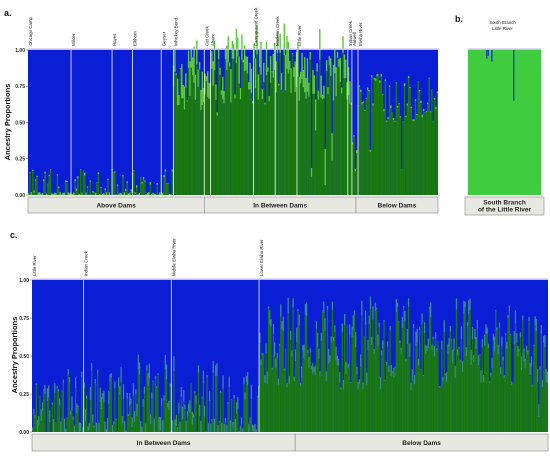 The height and width of the screenshot is (456, 550). What do you see at coordinates (164, 443) in the screenshot?
I see `group-label: In Between Dams` at bounding box center [164, 443].